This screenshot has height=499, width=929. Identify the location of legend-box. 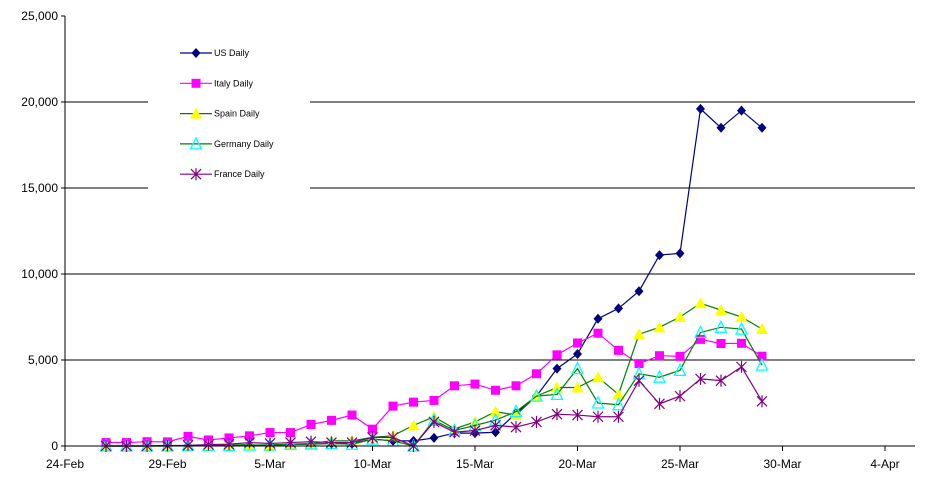
(229, 110).